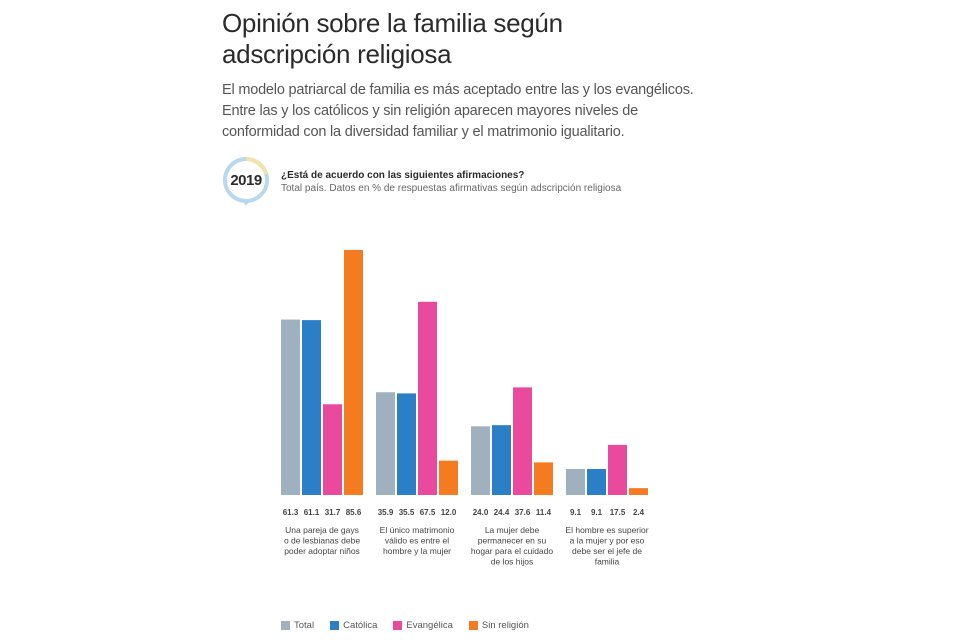  What do you see at coordinates (544, 512) in the screenshot?
I see `value-label: 11.4` at bounding box center [544, 512].